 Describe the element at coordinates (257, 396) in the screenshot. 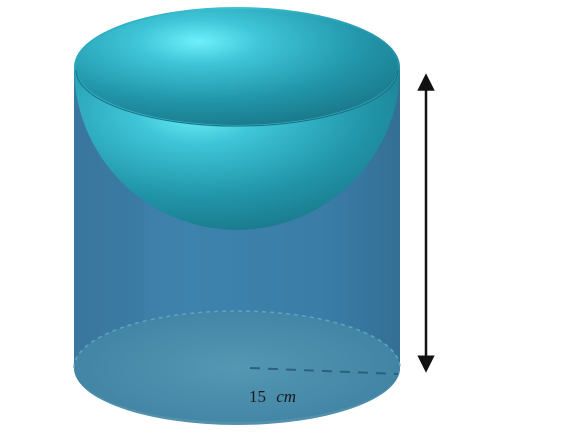

I see `radius-value: 15` at that location.